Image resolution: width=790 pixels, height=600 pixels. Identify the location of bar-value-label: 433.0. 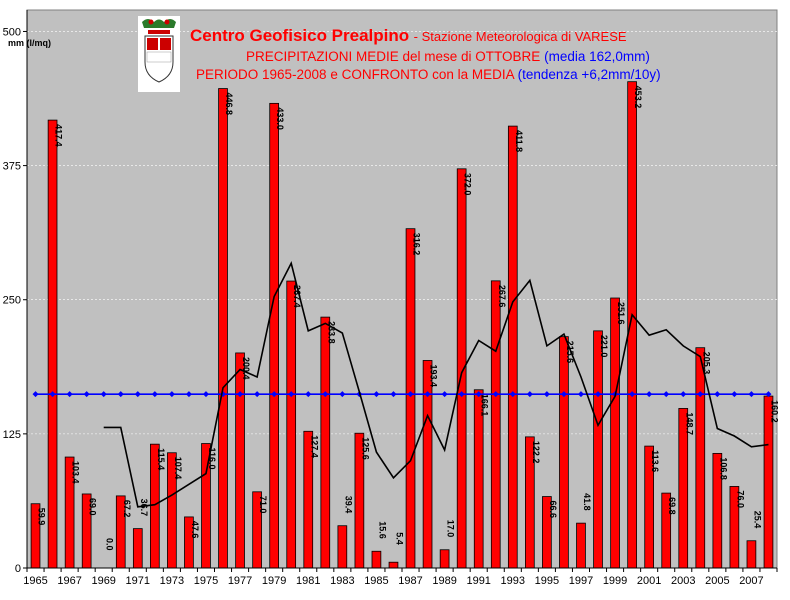
(280, 118).